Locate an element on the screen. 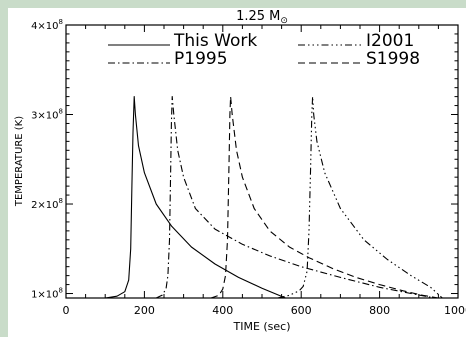  x-tick-label: 400 is located at coordinates (222, 310).